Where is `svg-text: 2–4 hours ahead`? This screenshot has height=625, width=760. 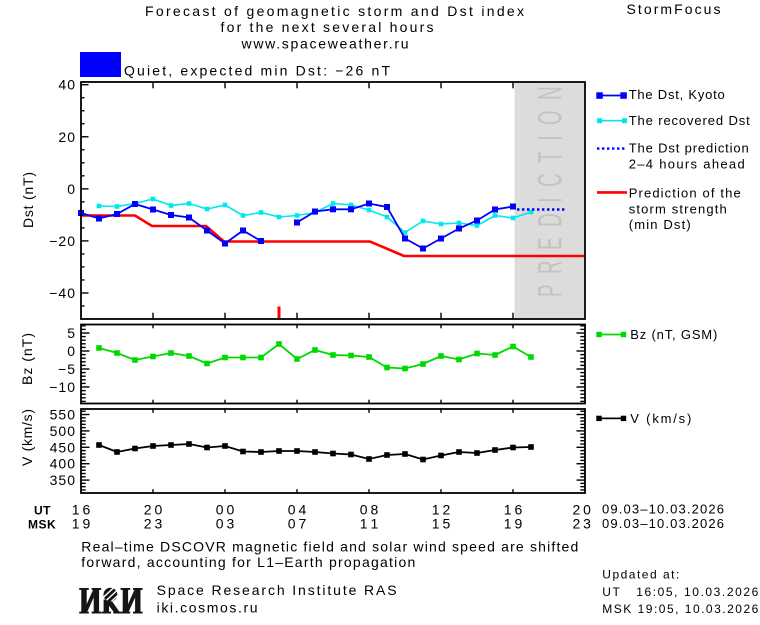 svg-text: 2–4 hours ahead is located at coordinates (687, 164).